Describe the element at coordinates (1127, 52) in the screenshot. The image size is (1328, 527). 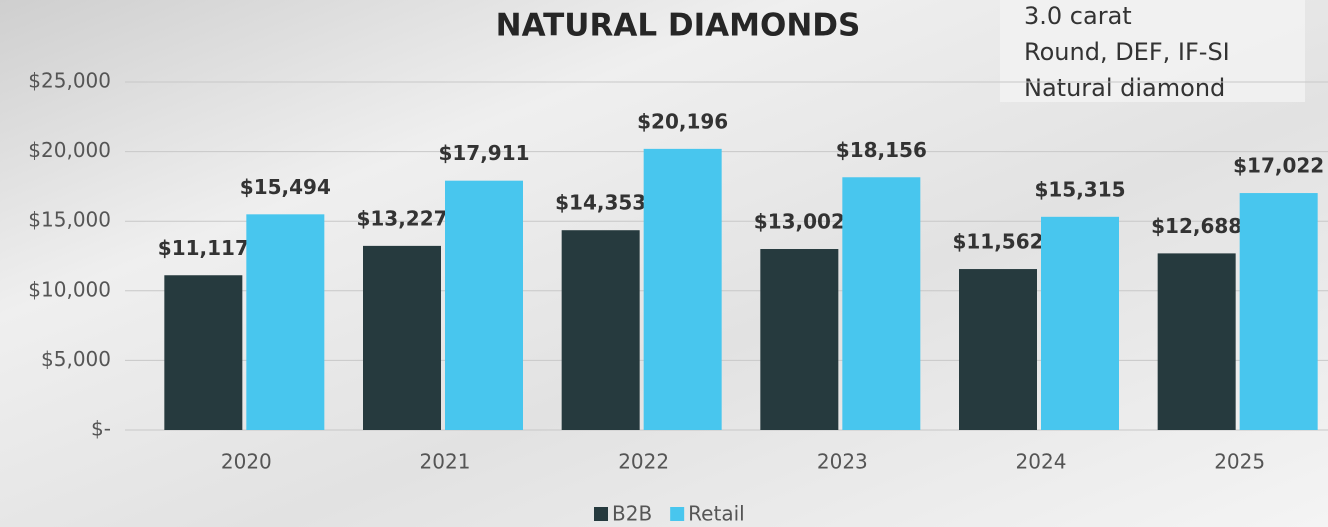
I see `annotation: Round, DEF, IF-SI` at that location.